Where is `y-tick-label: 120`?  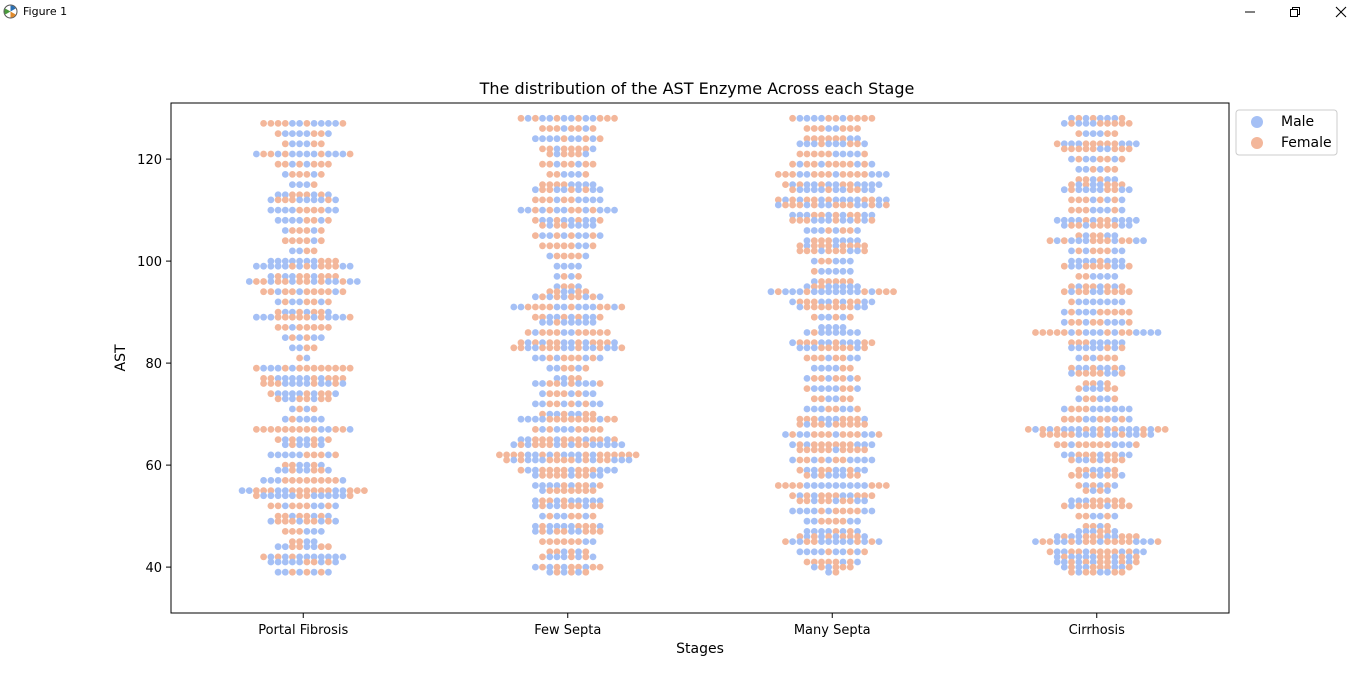
y-tick-label: 120 is located at coordinates (149, 160).